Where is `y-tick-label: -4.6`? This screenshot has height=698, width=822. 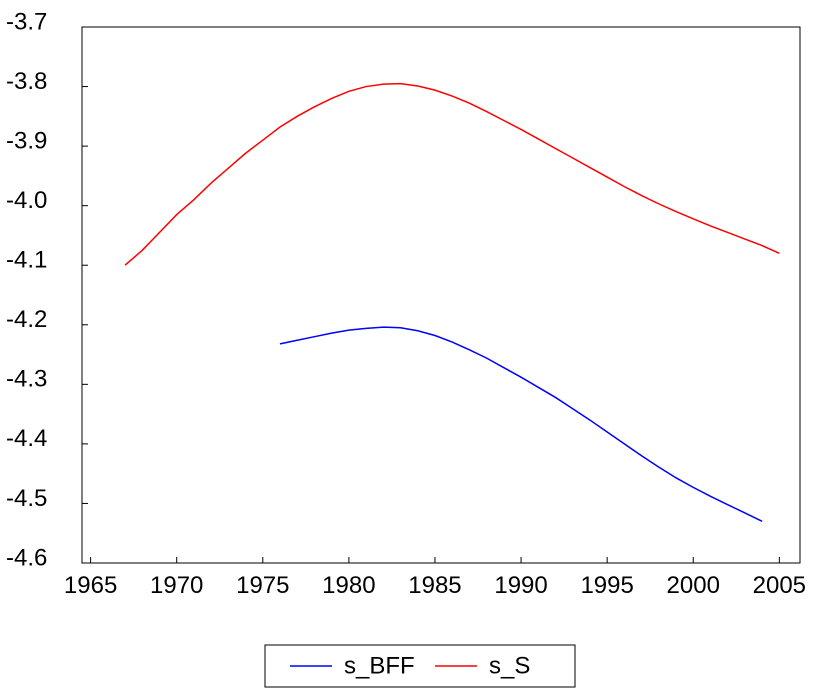 y-tick-label: -4.6 is located at coordinates (26, 557).